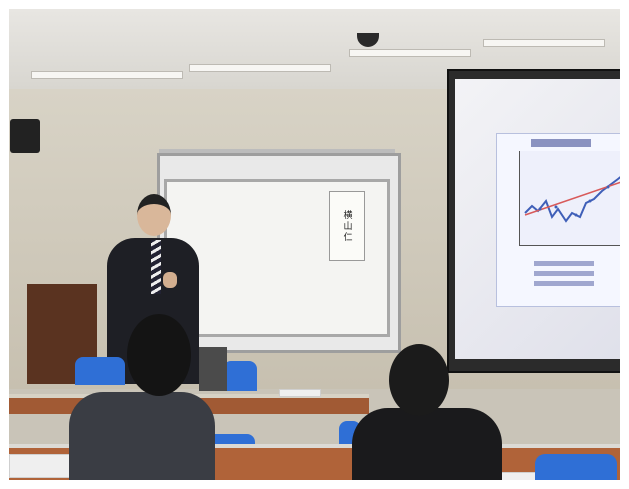 The width and height of the screenshot is (629, 489). What do you see at coordinates (561, 143) in the screenshot?
I see `slide-title-bar` at bounding box center [561, 143].